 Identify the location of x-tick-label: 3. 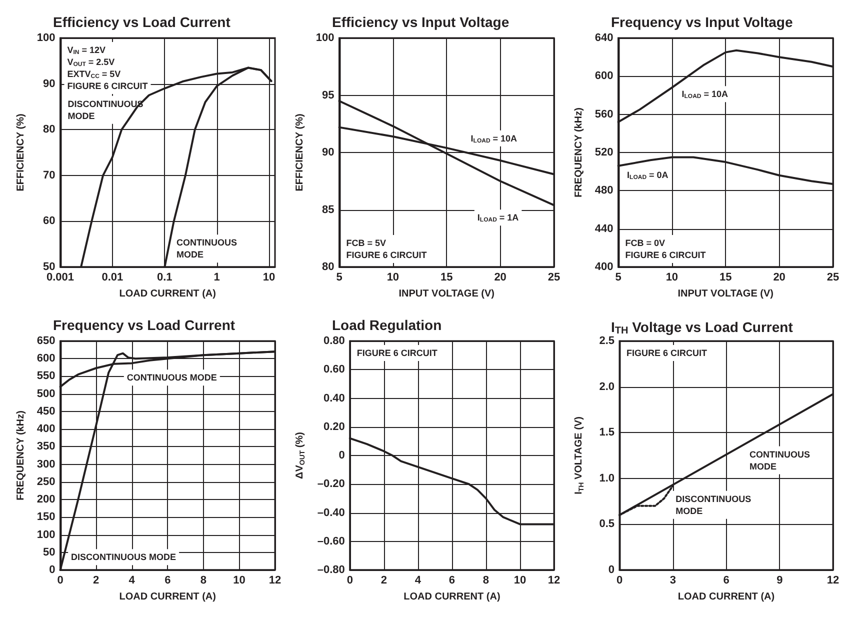
(673, 580).